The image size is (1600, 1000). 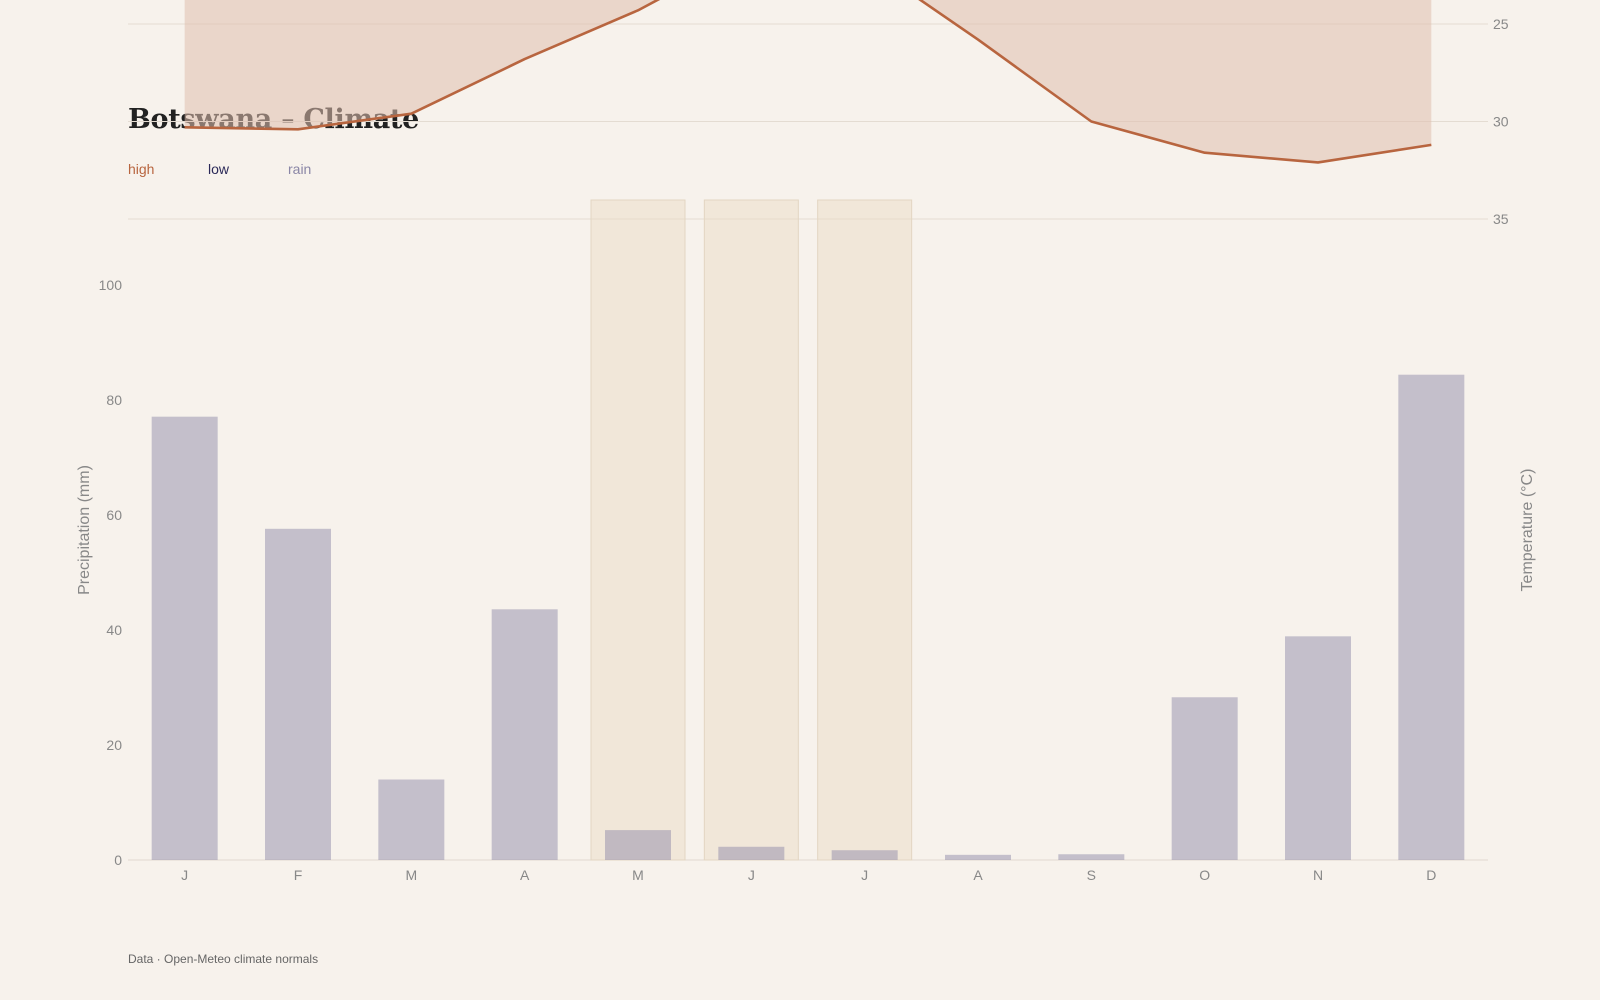 I want to click on y-tick-label: 80, so click(x=114, y=400).